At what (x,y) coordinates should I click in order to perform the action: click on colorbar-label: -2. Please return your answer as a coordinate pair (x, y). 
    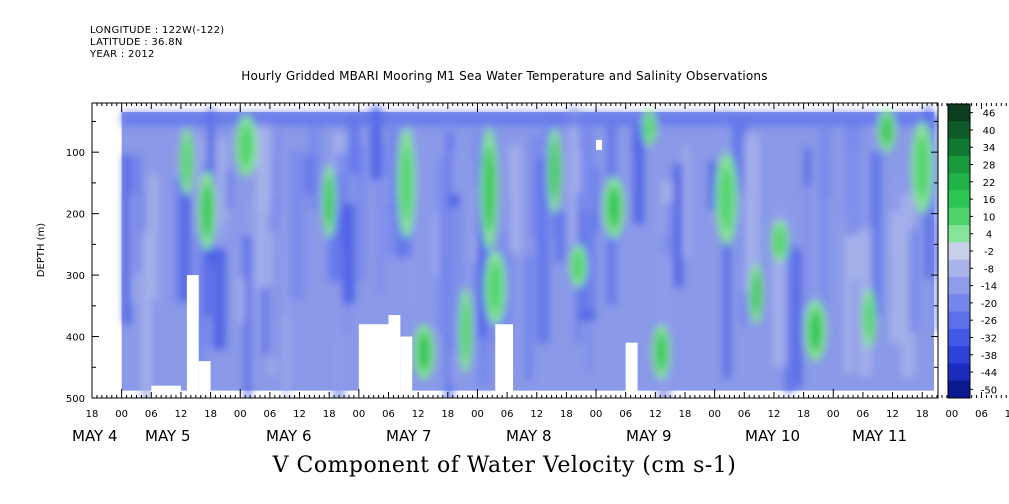
    Looking at the image, I should click on (989, 252).